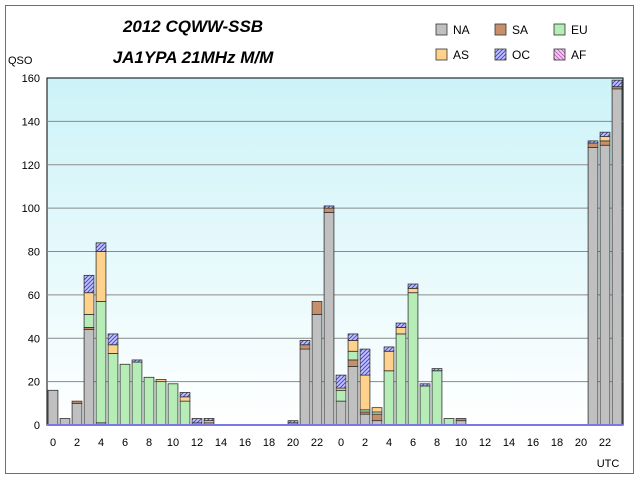 This screenshot has height=480, width=640. What do you see at coordinates (31, 252) in the screenshot?
I see `y-tick-labels: 0 20 40 60 80 100 120 140 160` at bounding box center [31, 252].